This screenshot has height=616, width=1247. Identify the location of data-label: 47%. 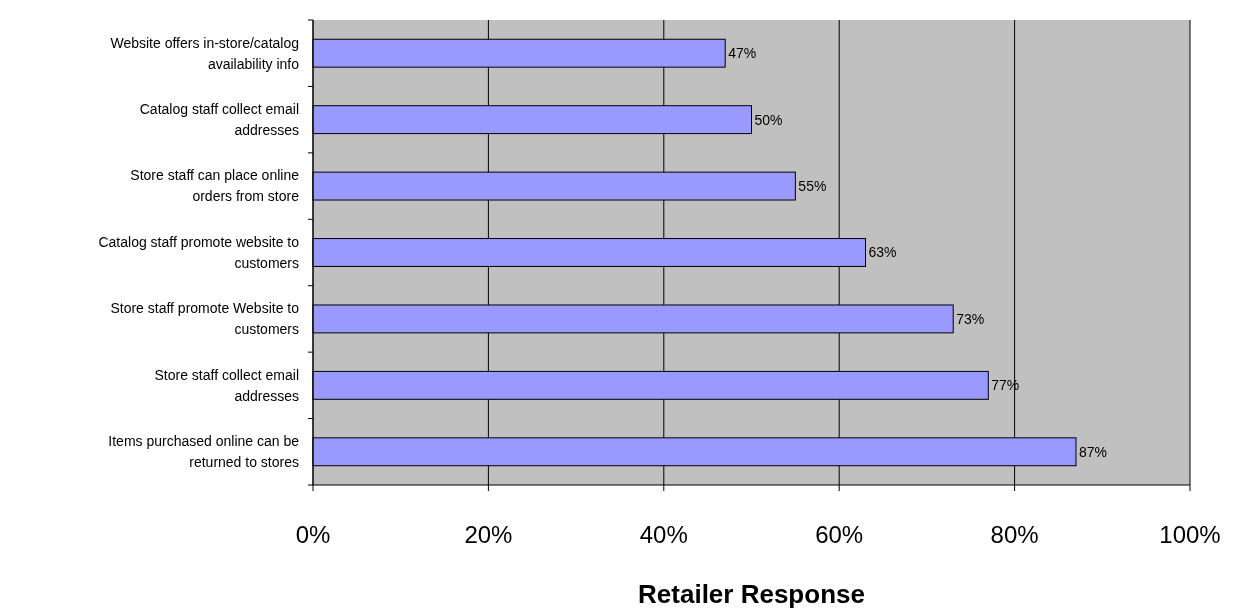
(742, 53).